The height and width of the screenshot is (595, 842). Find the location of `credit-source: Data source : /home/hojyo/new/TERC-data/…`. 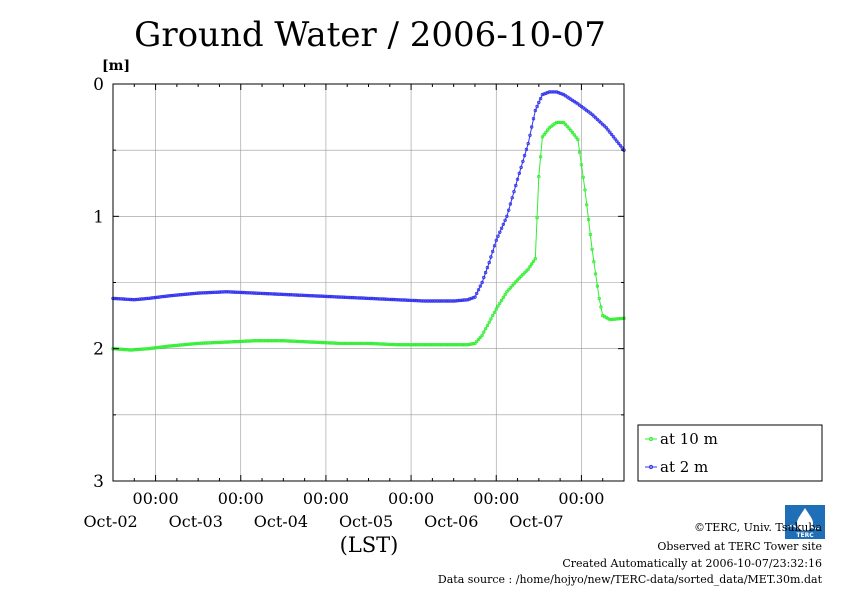

credit-source: Data source : /home/hojyo/new/TERC-data/… is located at coordinates (630, 579).